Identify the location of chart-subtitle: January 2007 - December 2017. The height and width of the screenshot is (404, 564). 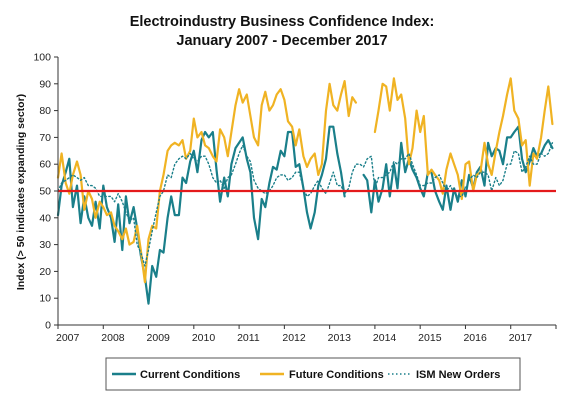
(281, 41).